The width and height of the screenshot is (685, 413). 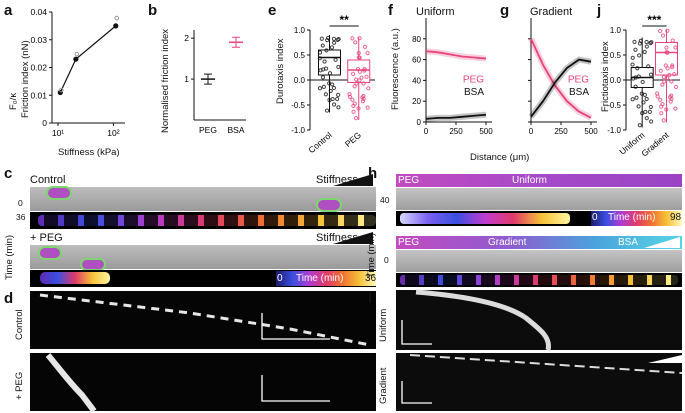 I want to click on gradient-wedge-shape, so click(x=662, y=242).